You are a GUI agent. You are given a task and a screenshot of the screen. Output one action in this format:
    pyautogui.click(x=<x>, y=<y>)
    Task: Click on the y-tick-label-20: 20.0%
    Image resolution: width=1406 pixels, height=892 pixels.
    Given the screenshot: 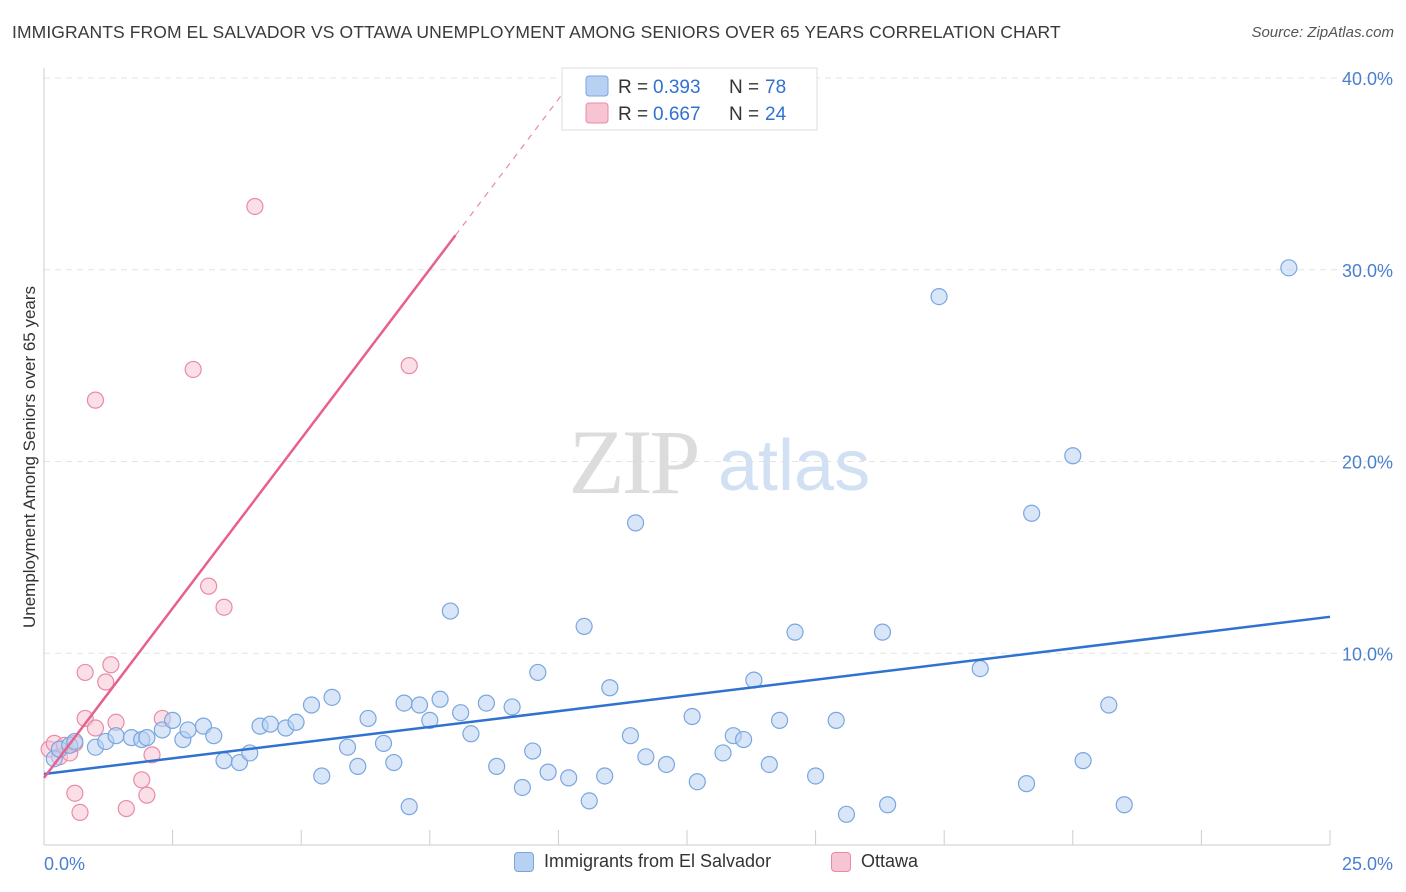 What is the action you would take?
    pyautogui.click(x=1367, y=463)
    